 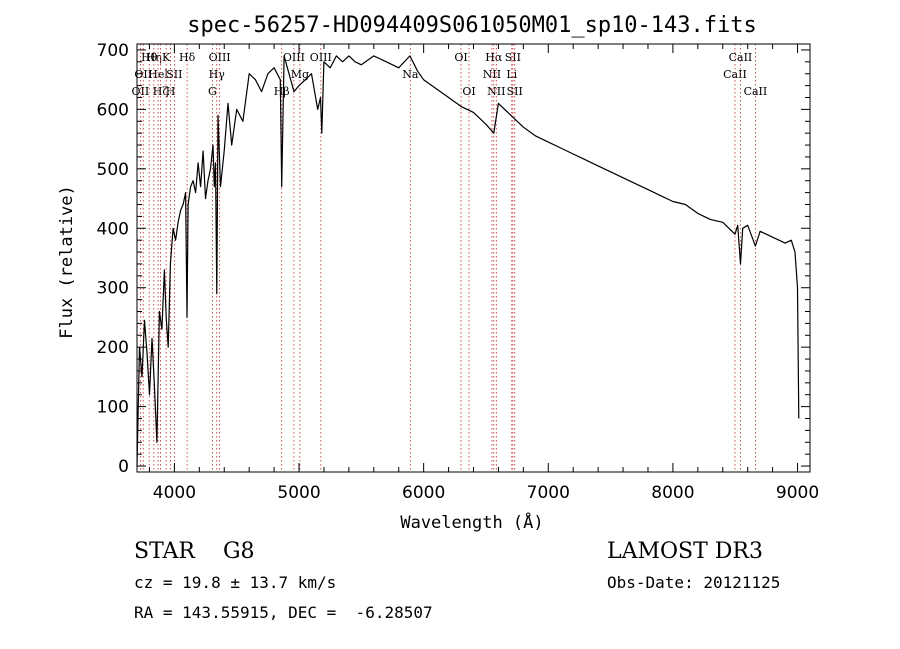 What do you see at coordinates (113, 170) in the screenshot?
I see `y-tick-label: 500` at bounding box center [113, 170].